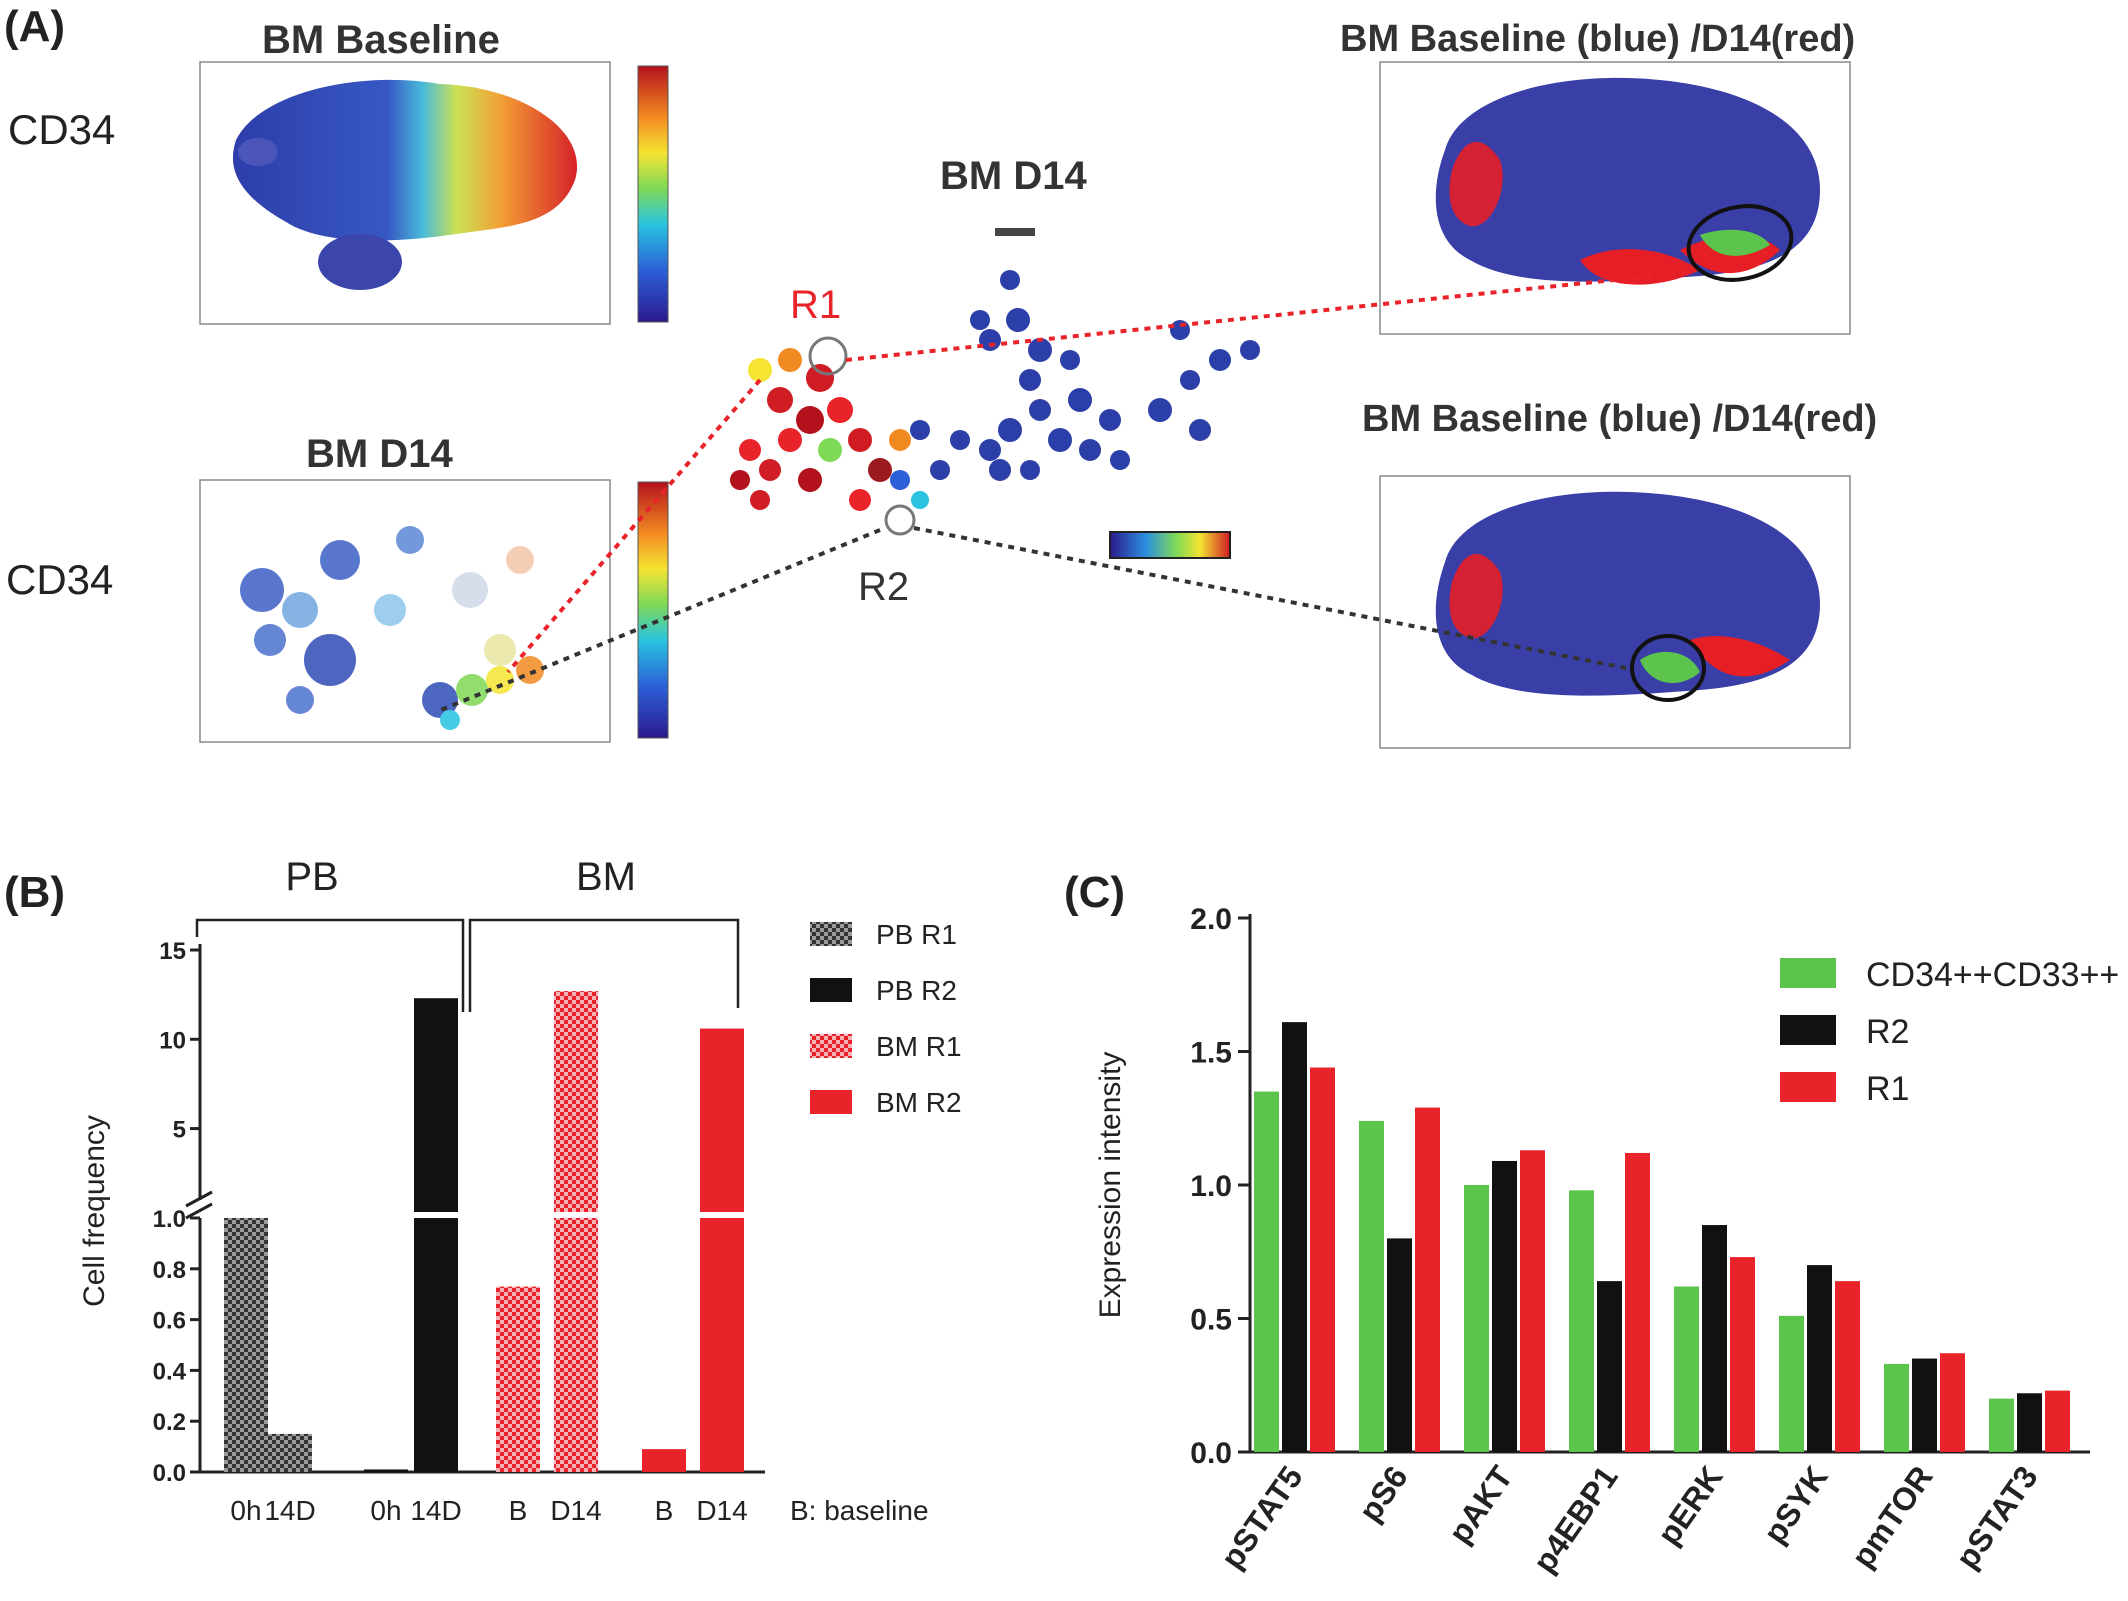 The height and width of the screenshot is (1601, 2128). What do you see at coordinates (1480, 1504) in the screenshot?
I see `x-category-label: pAKT` at bounding box center [1480, 1504].